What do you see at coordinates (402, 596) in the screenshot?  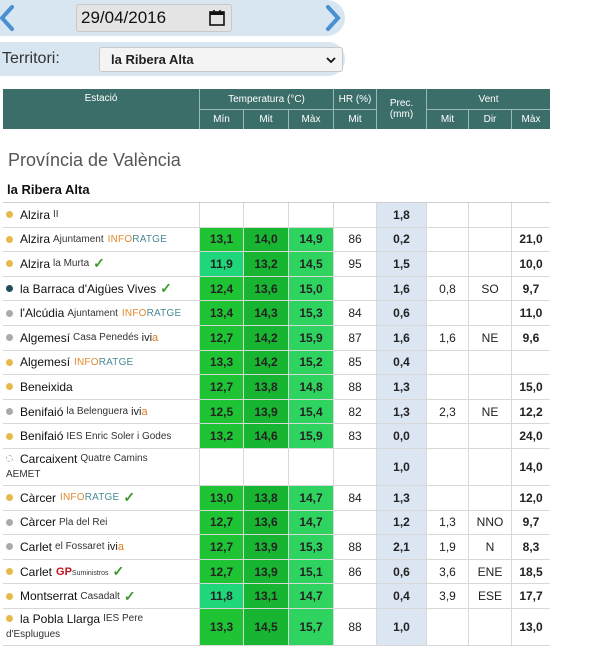 I see `cell-prec: 0,4` at bounding box center [402, 596].